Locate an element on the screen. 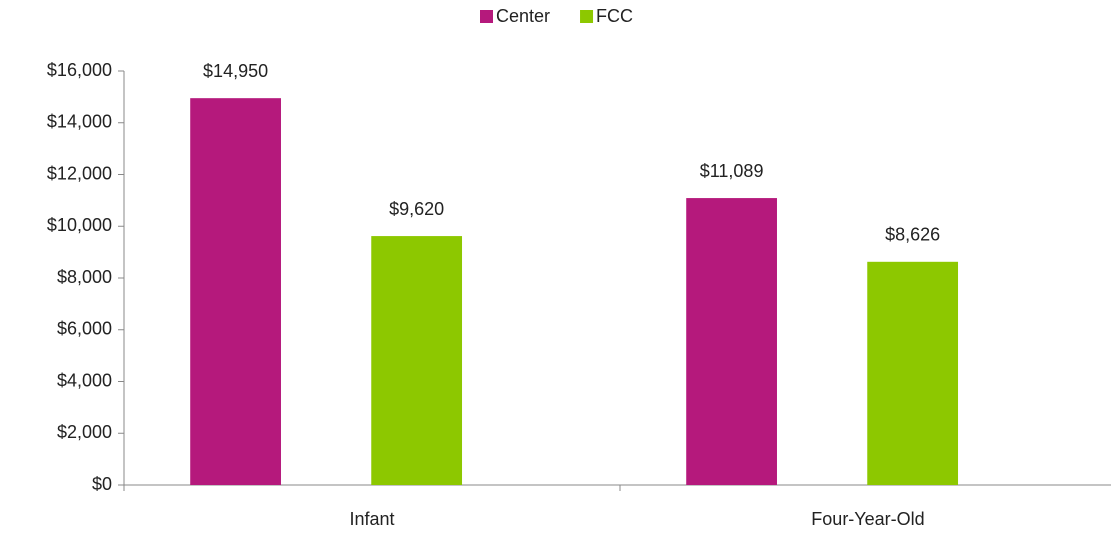 The height and width of the screenshot is (533, 1111). y-tick-label: $0 is located at coordinates (102, 484).